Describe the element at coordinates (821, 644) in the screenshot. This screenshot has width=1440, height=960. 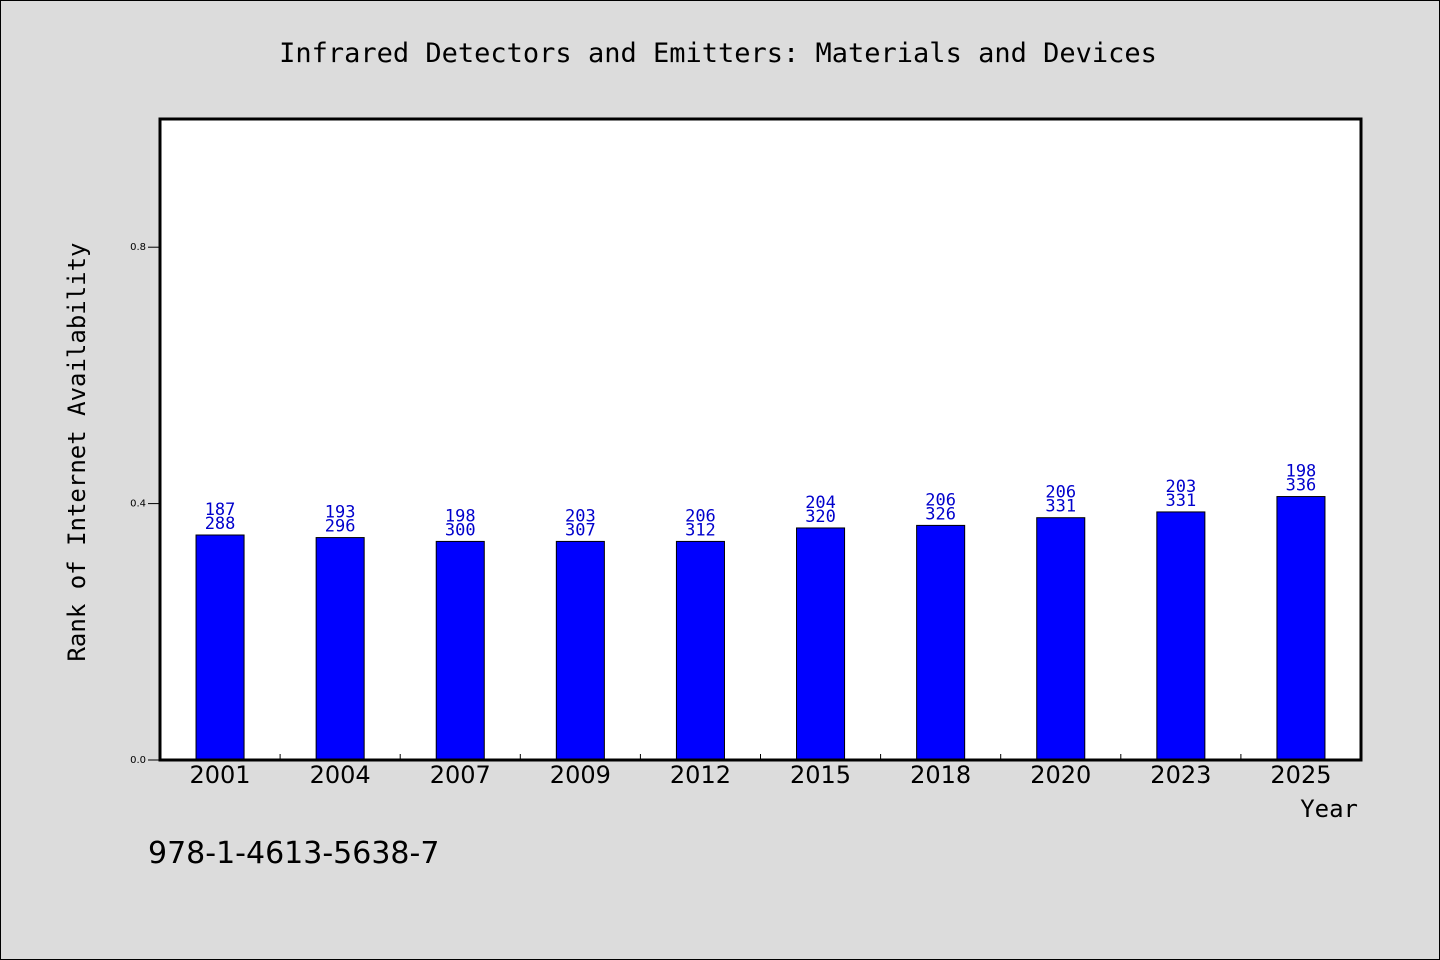
I see `bar-2015` at that location.